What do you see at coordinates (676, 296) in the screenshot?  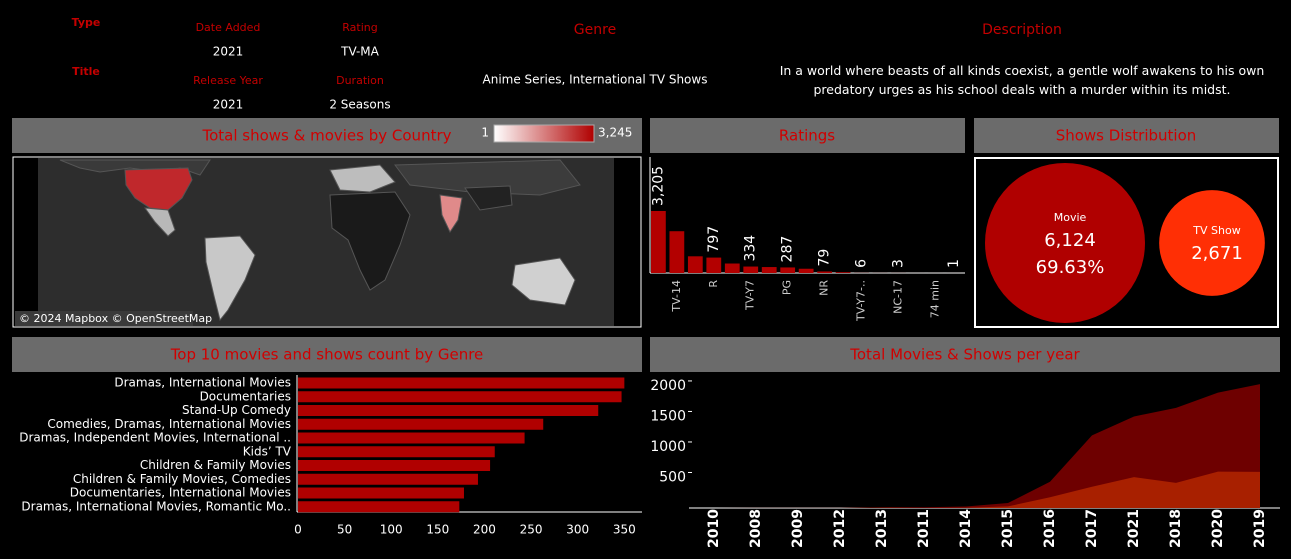 I see `x-tick-label: TV-14` at bounding box center [676, 296].